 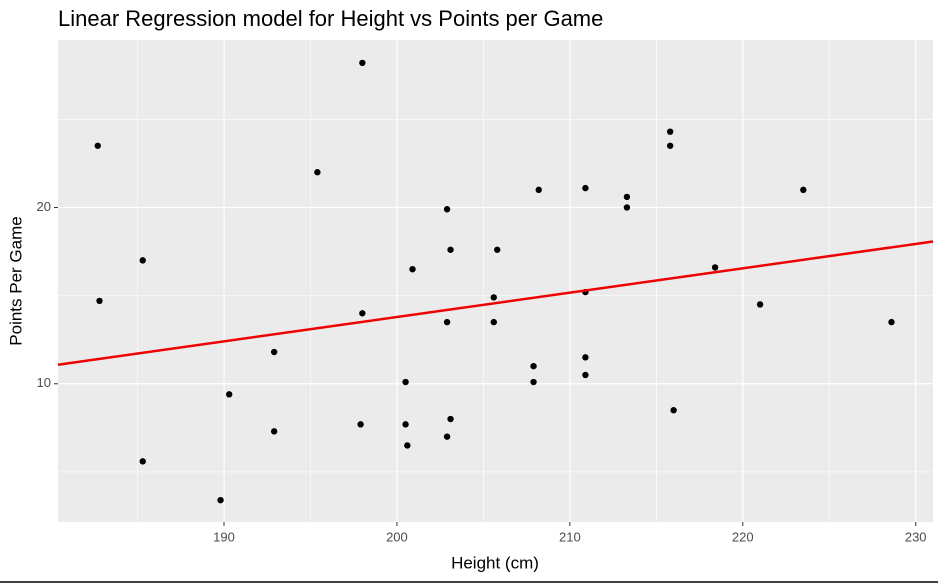 What do you see at coordinates (224, 536) in the screenshot?
I see `x-tick-label: 190` at bounding box center [224, 536].